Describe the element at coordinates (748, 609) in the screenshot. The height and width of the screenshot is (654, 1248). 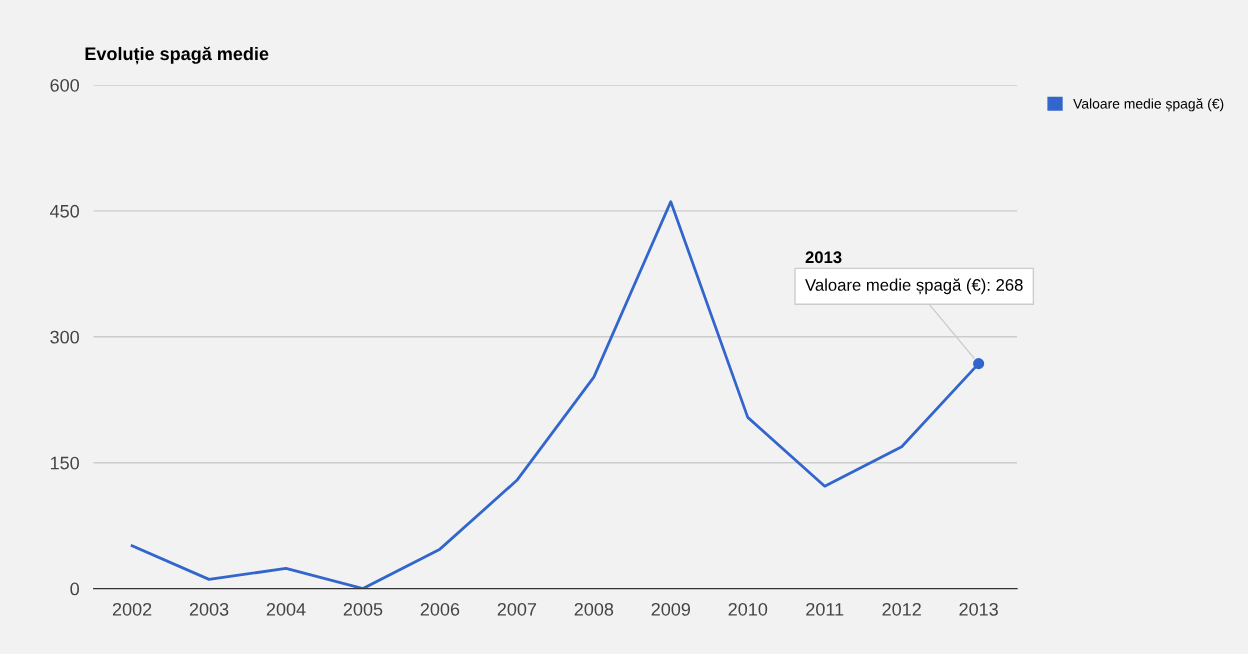
I see `x-tick-label: 2010` at that location.